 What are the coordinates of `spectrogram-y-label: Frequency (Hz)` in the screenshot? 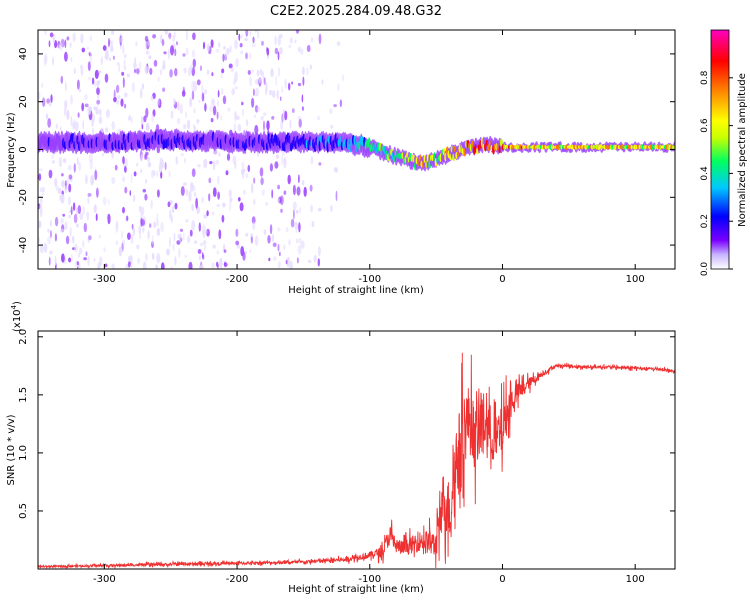 It's located at (11, 150).